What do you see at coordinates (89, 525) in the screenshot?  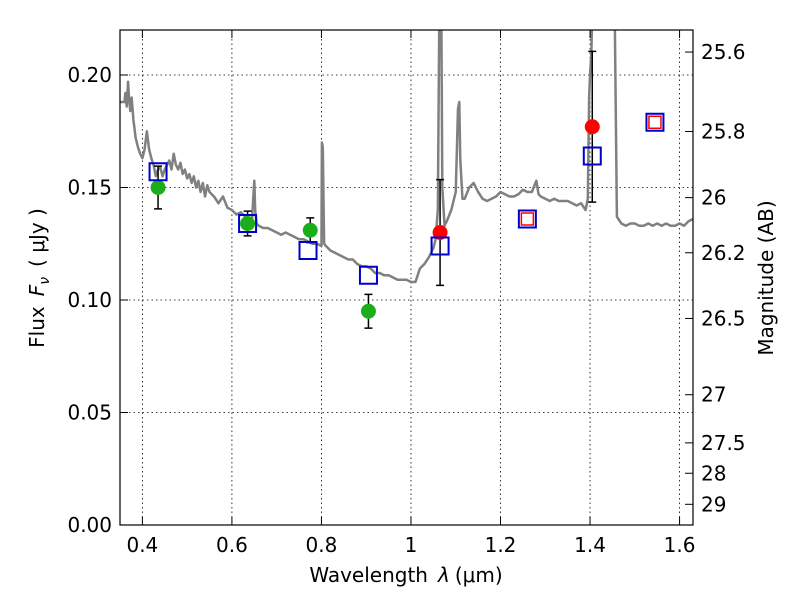 I see `y-tick-label: 0.00` at bounding box center [89, 525].